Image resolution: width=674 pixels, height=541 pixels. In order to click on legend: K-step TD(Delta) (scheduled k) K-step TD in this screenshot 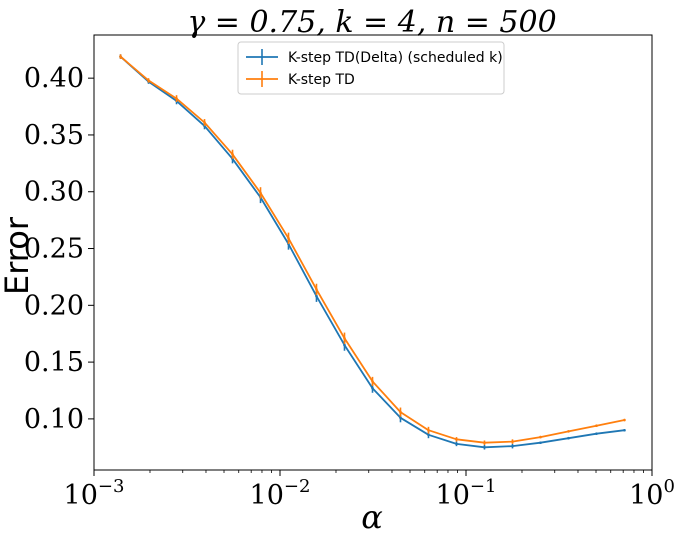, I will do `click(371, 68)`.